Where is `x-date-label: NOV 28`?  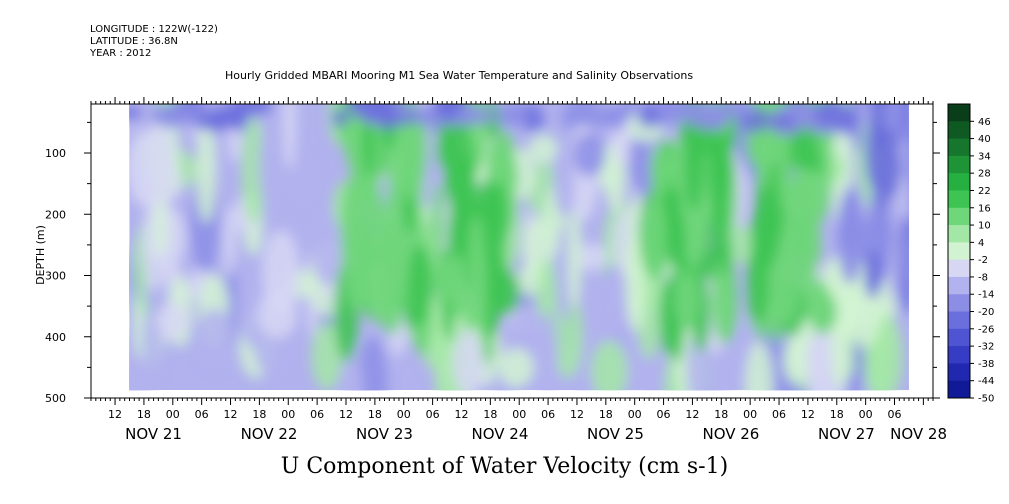 x-date-label: NOV 28 is located at coordinates (918, 434).